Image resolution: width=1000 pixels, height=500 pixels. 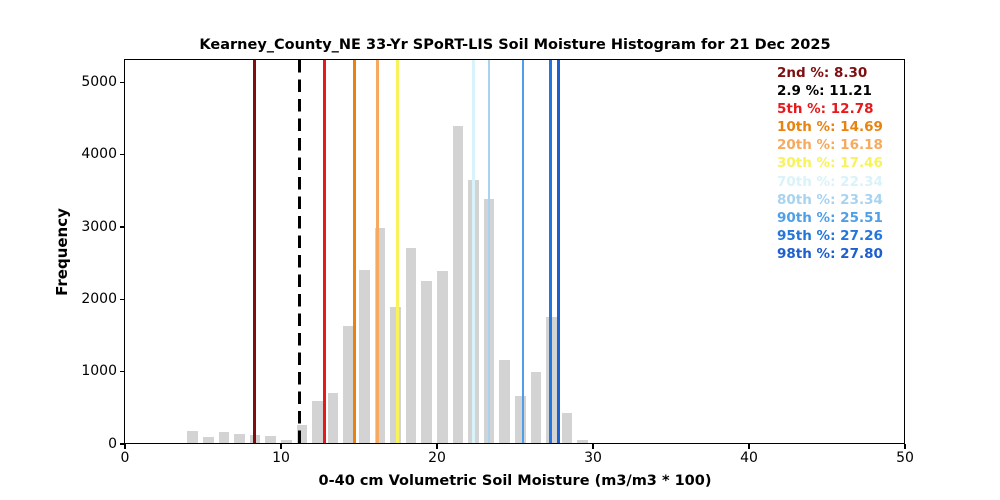 What do you see at coordinates (99, 81) in the screenshot?
I see `y-tick-label: 5000` at bounding box center [99, 81].